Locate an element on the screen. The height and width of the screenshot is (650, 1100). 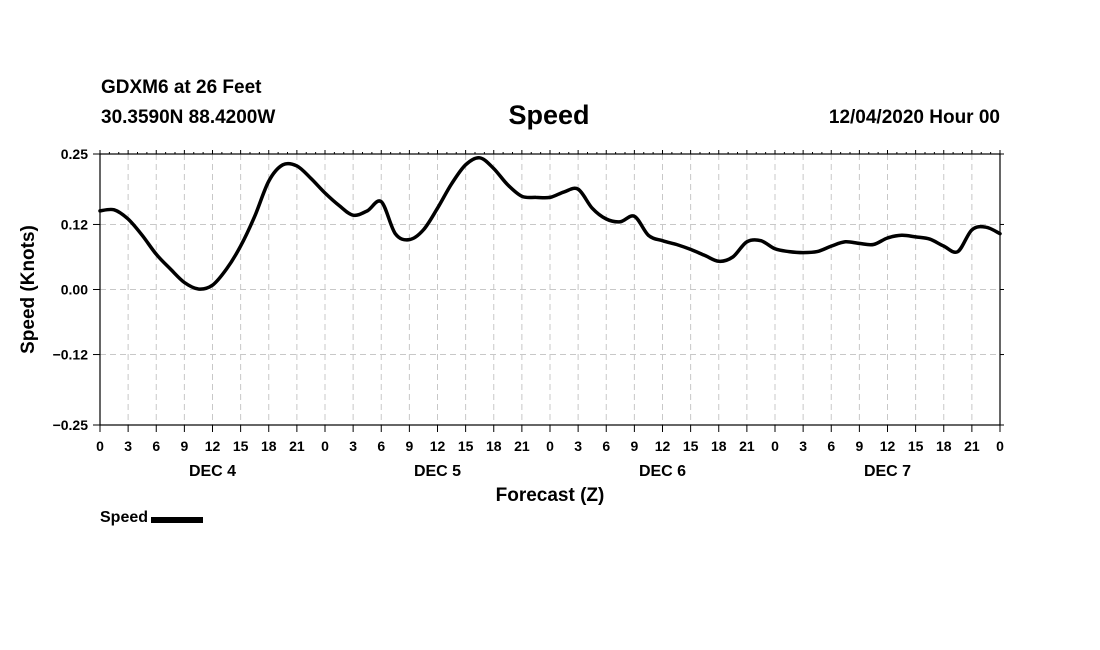
y-axis-title: Speed (Knots) is located at coordinates (28, 289).